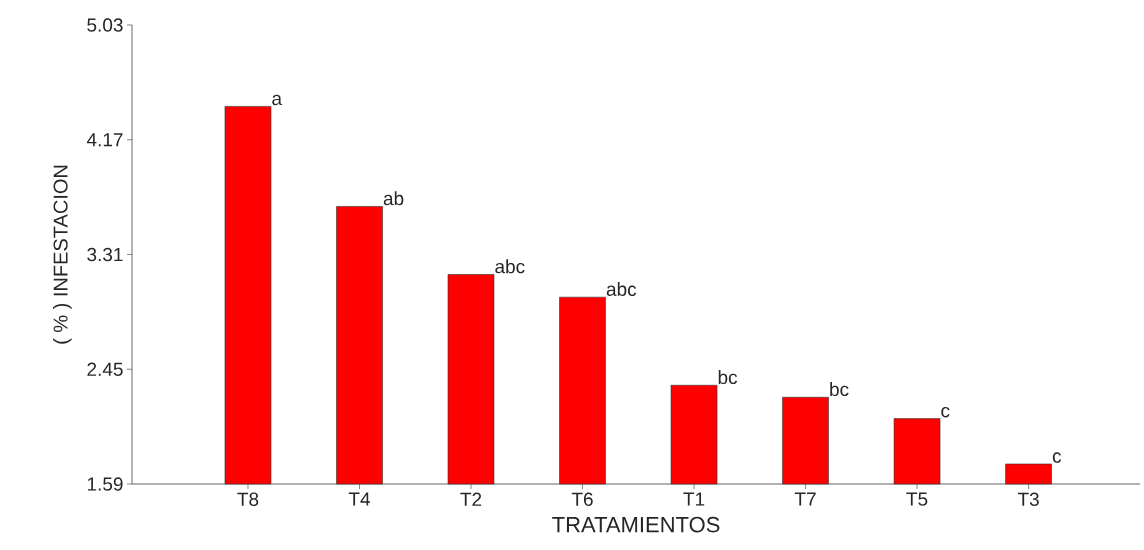 This screenshot has height=550, width=1144. Describe the element at coordinates (359, 499) in the screenshot. I see `x-tick-label: T4` at that location.